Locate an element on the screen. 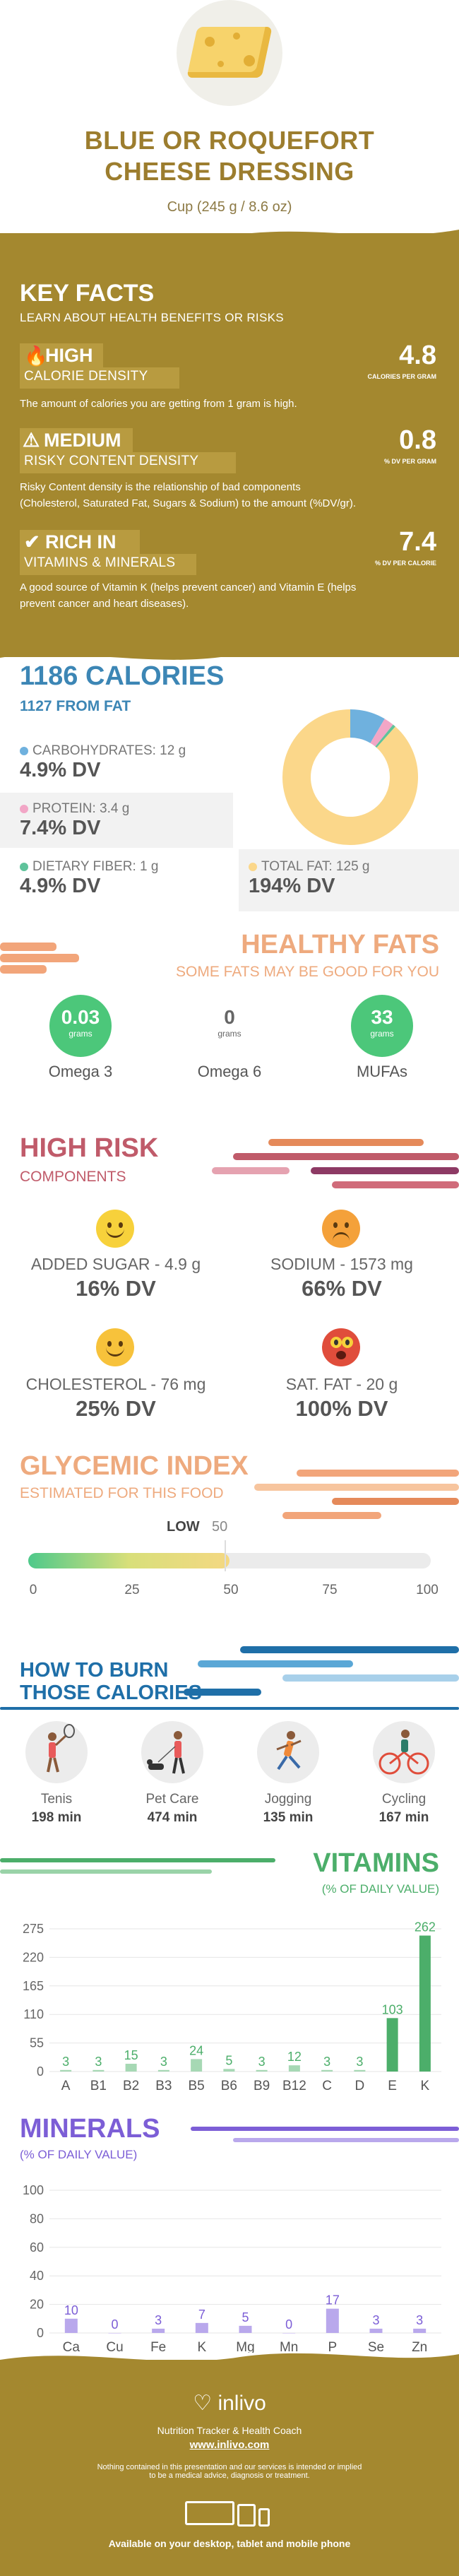 The width and height of the screenshot is (459, 2576). bar-Mn is located at coordinates (289, 2333).